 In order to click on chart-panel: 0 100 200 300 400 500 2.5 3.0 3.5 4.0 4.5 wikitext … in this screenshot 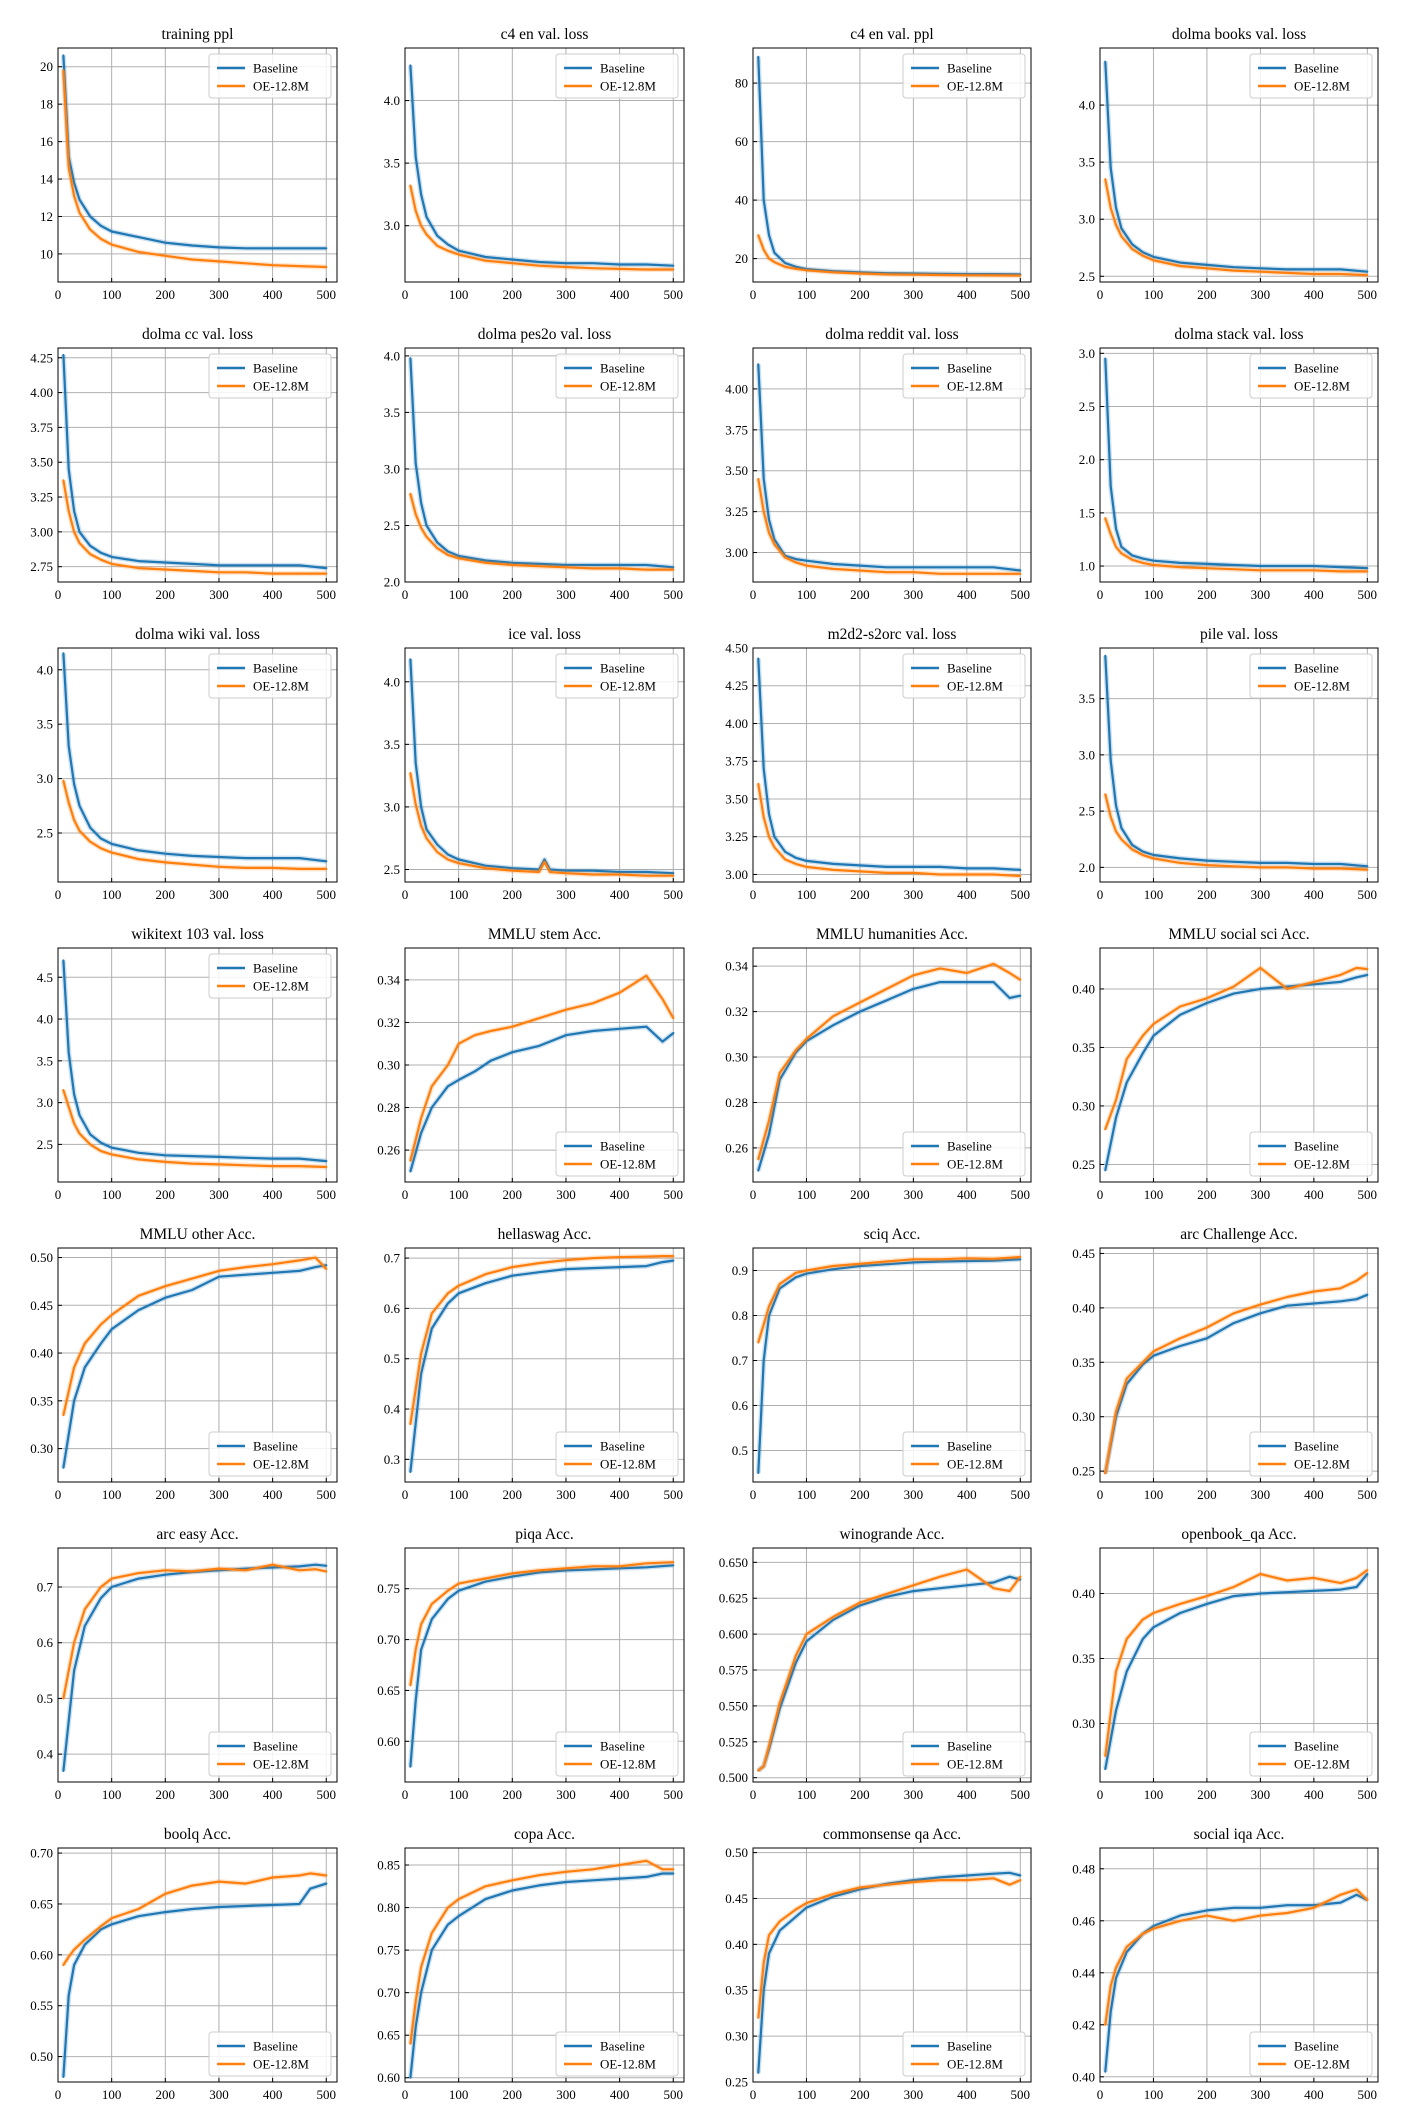, I will do `click(187, 1064)`.